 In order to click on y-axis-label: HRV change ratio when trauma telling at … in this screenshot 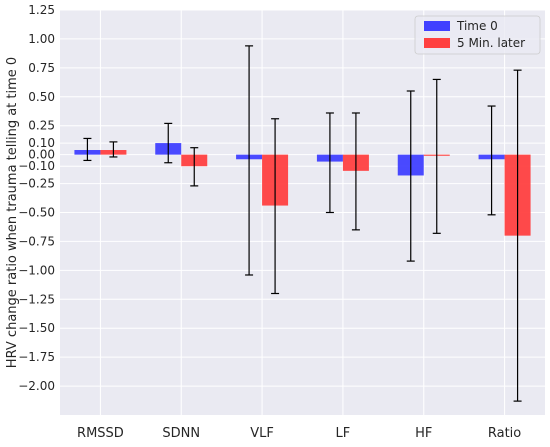, I will do `click(12, 212)`.